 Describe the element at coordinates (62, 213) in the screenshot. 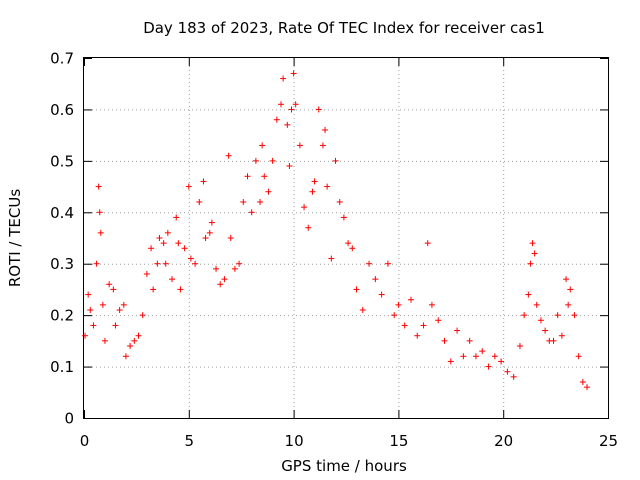

I see `y-tick-label: 0.4` at that location.